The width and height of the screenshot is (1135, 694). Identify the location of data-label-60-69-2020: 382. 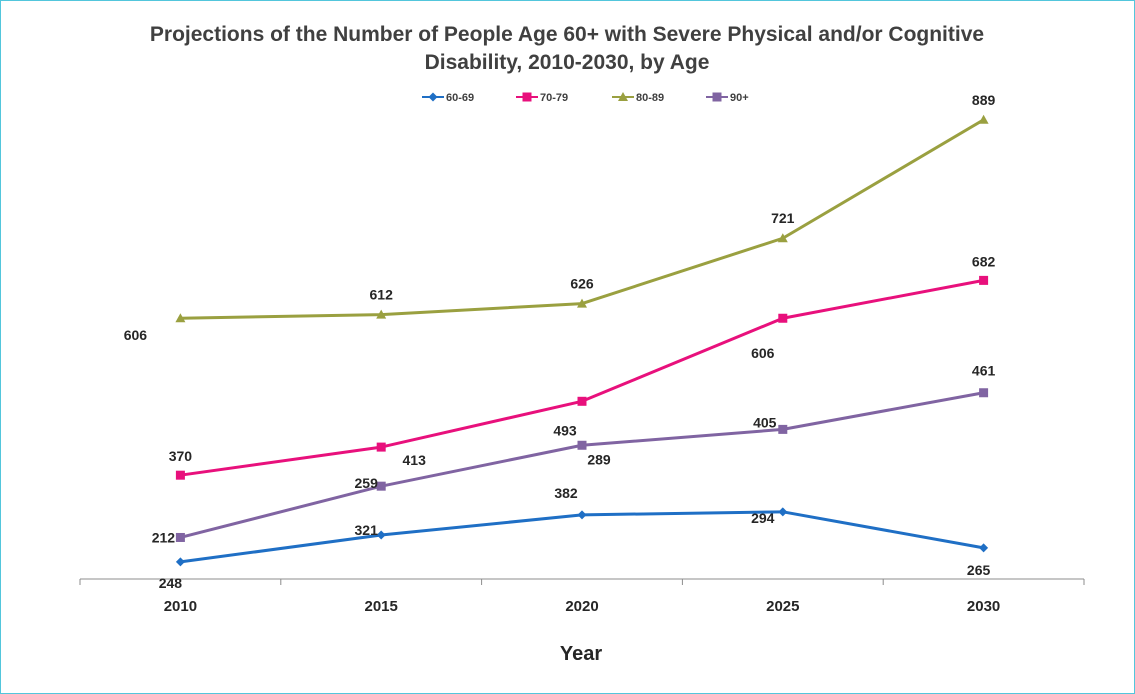
(566, 493).